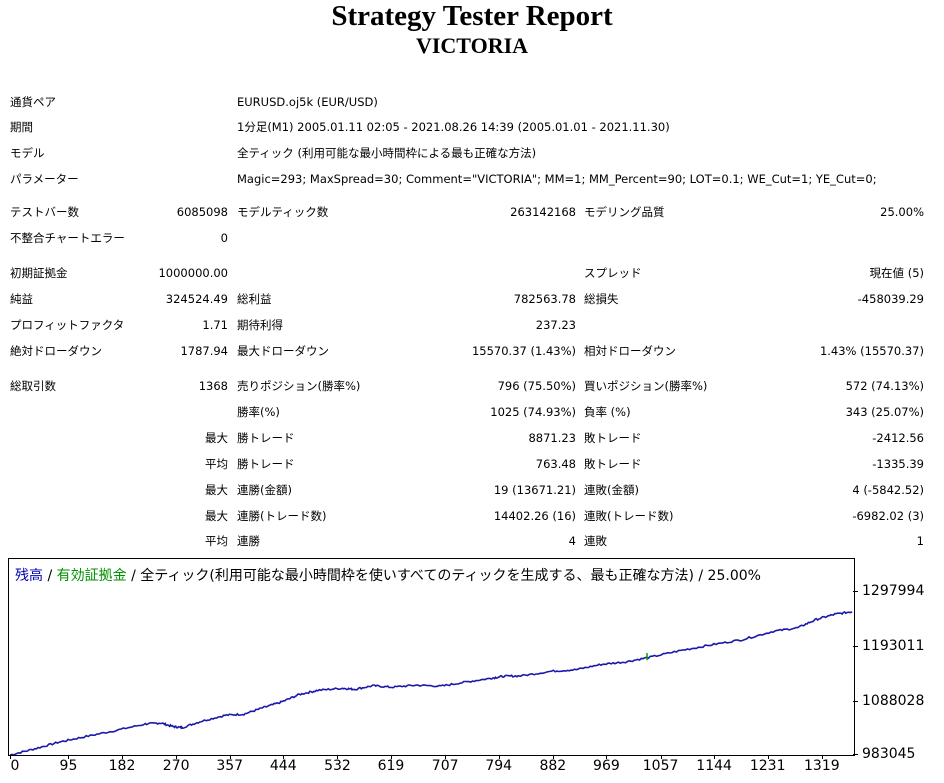 The height and width of the screenshot is (783, 944). I want to click on cons-win-money-value: 19 (13671.21), so click(534, 490).